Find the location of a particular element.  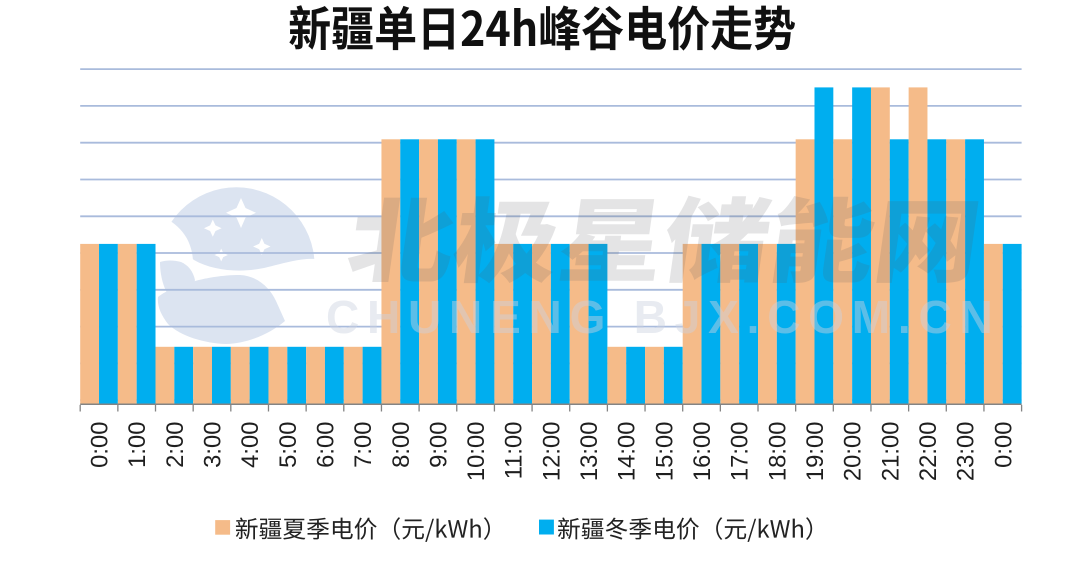

svg-text: 13:00 is located at coordinates (589, 452).